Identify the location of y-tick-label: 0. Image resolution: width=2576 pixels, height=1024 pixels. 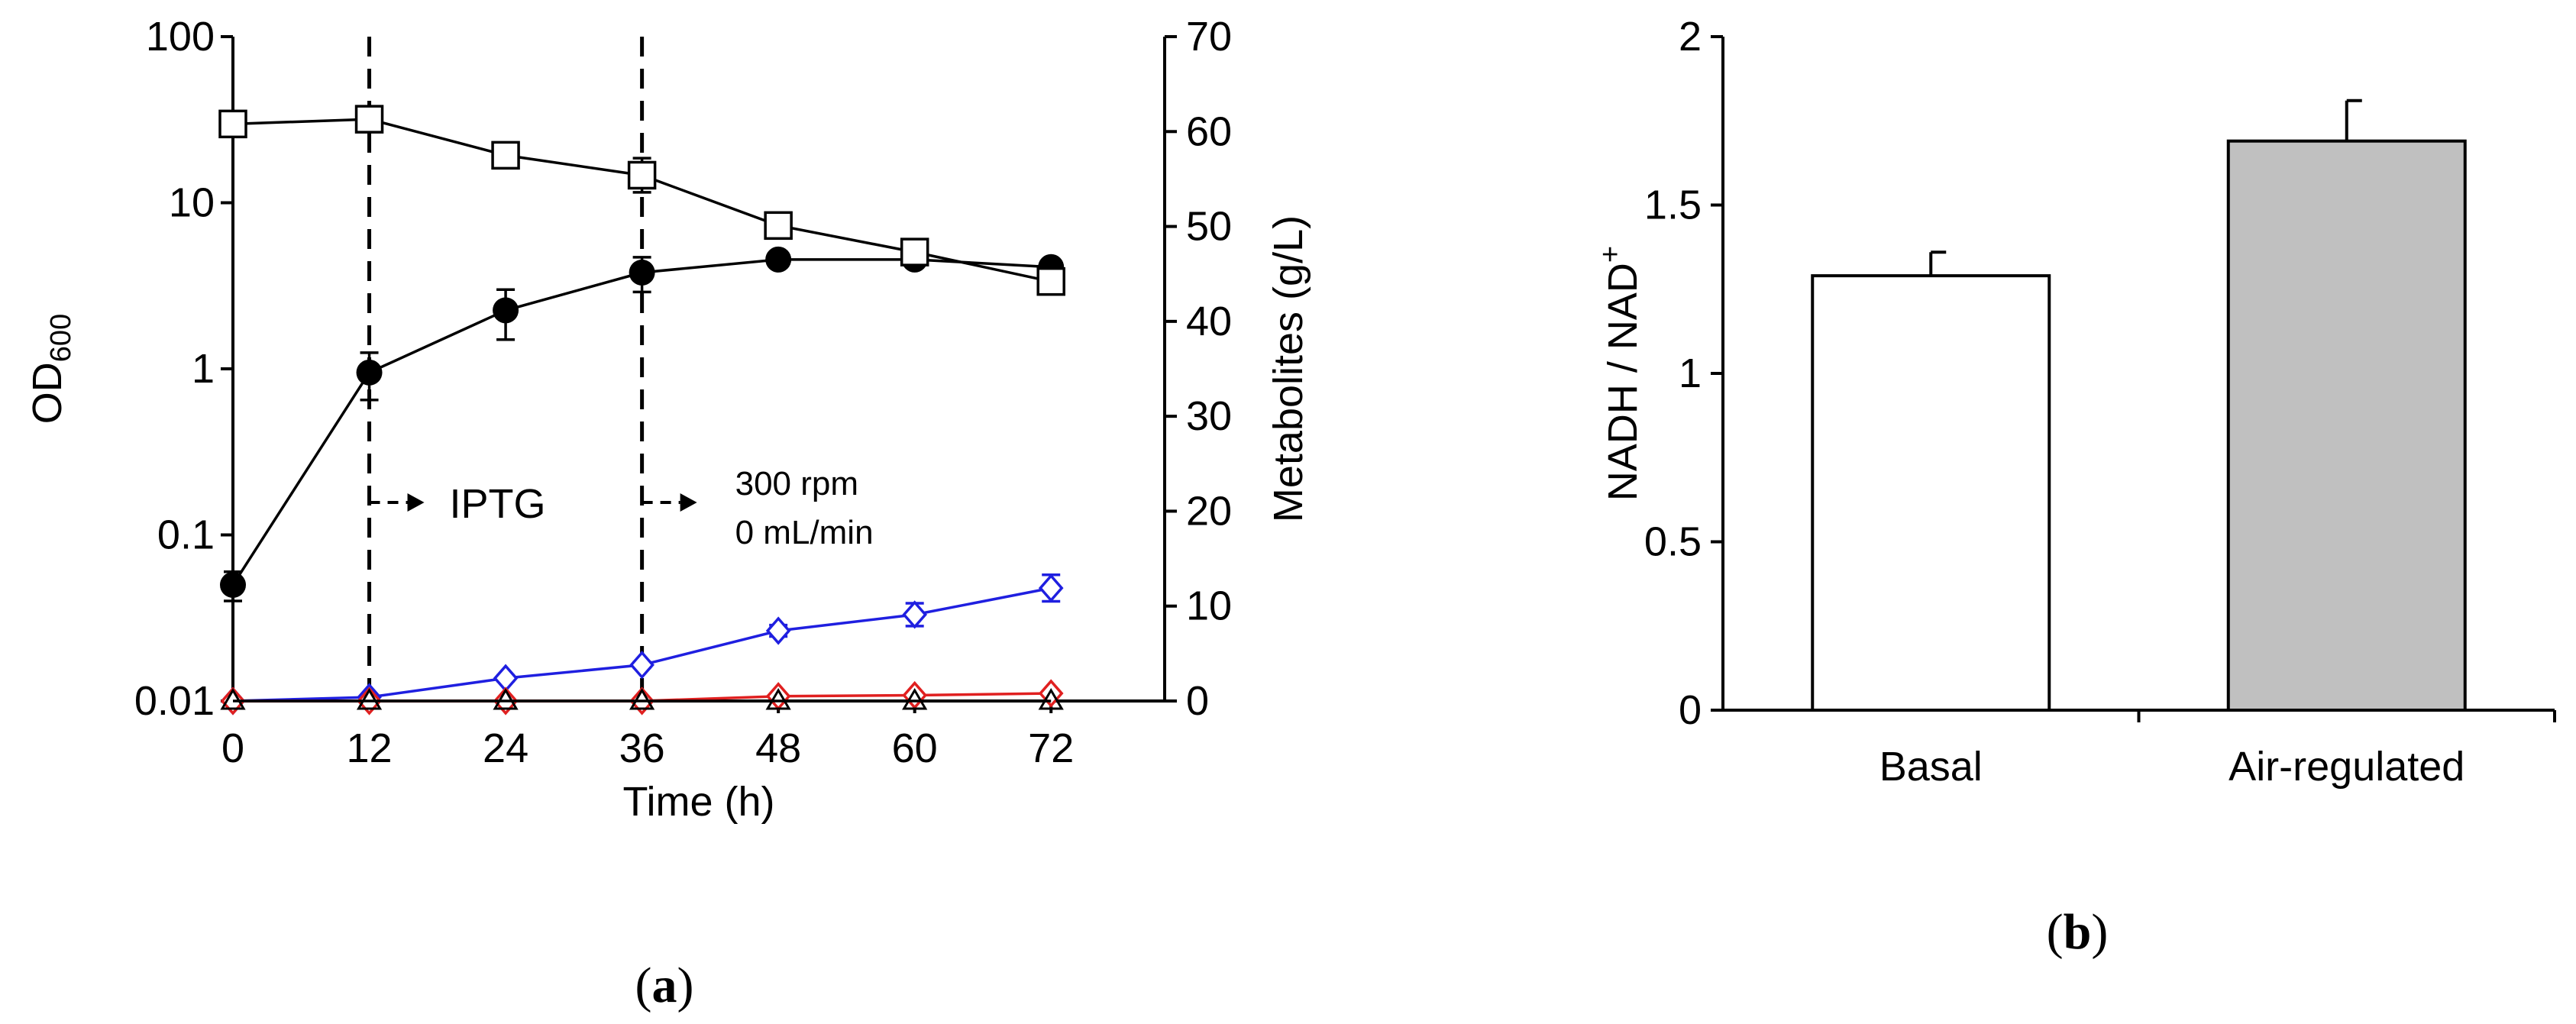
(1690, 710).